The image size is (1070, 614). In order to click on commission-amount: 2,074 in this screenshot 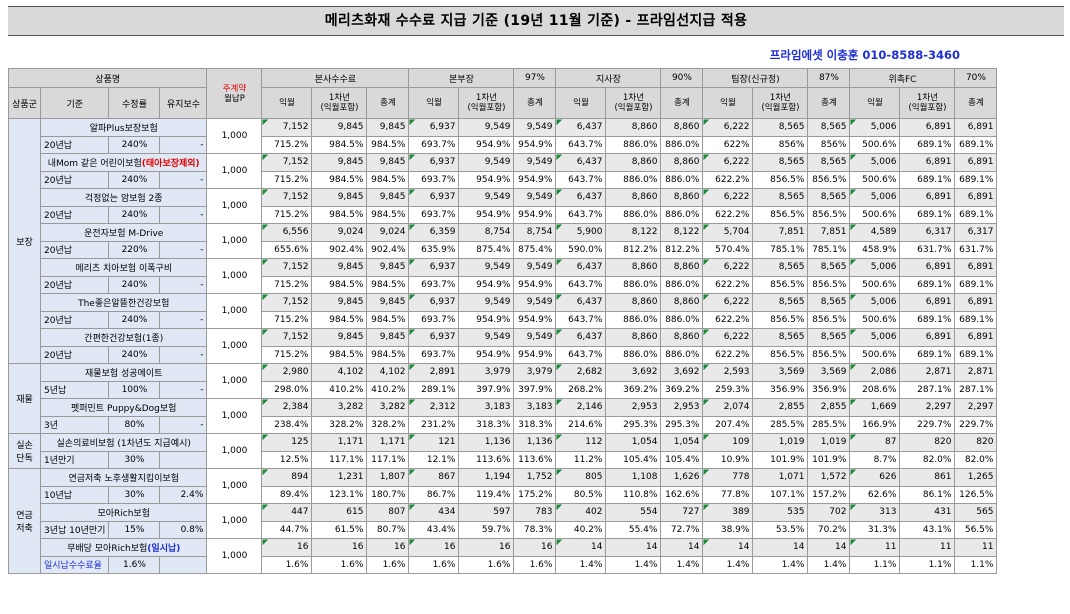, I will do `click(728, 407)`.